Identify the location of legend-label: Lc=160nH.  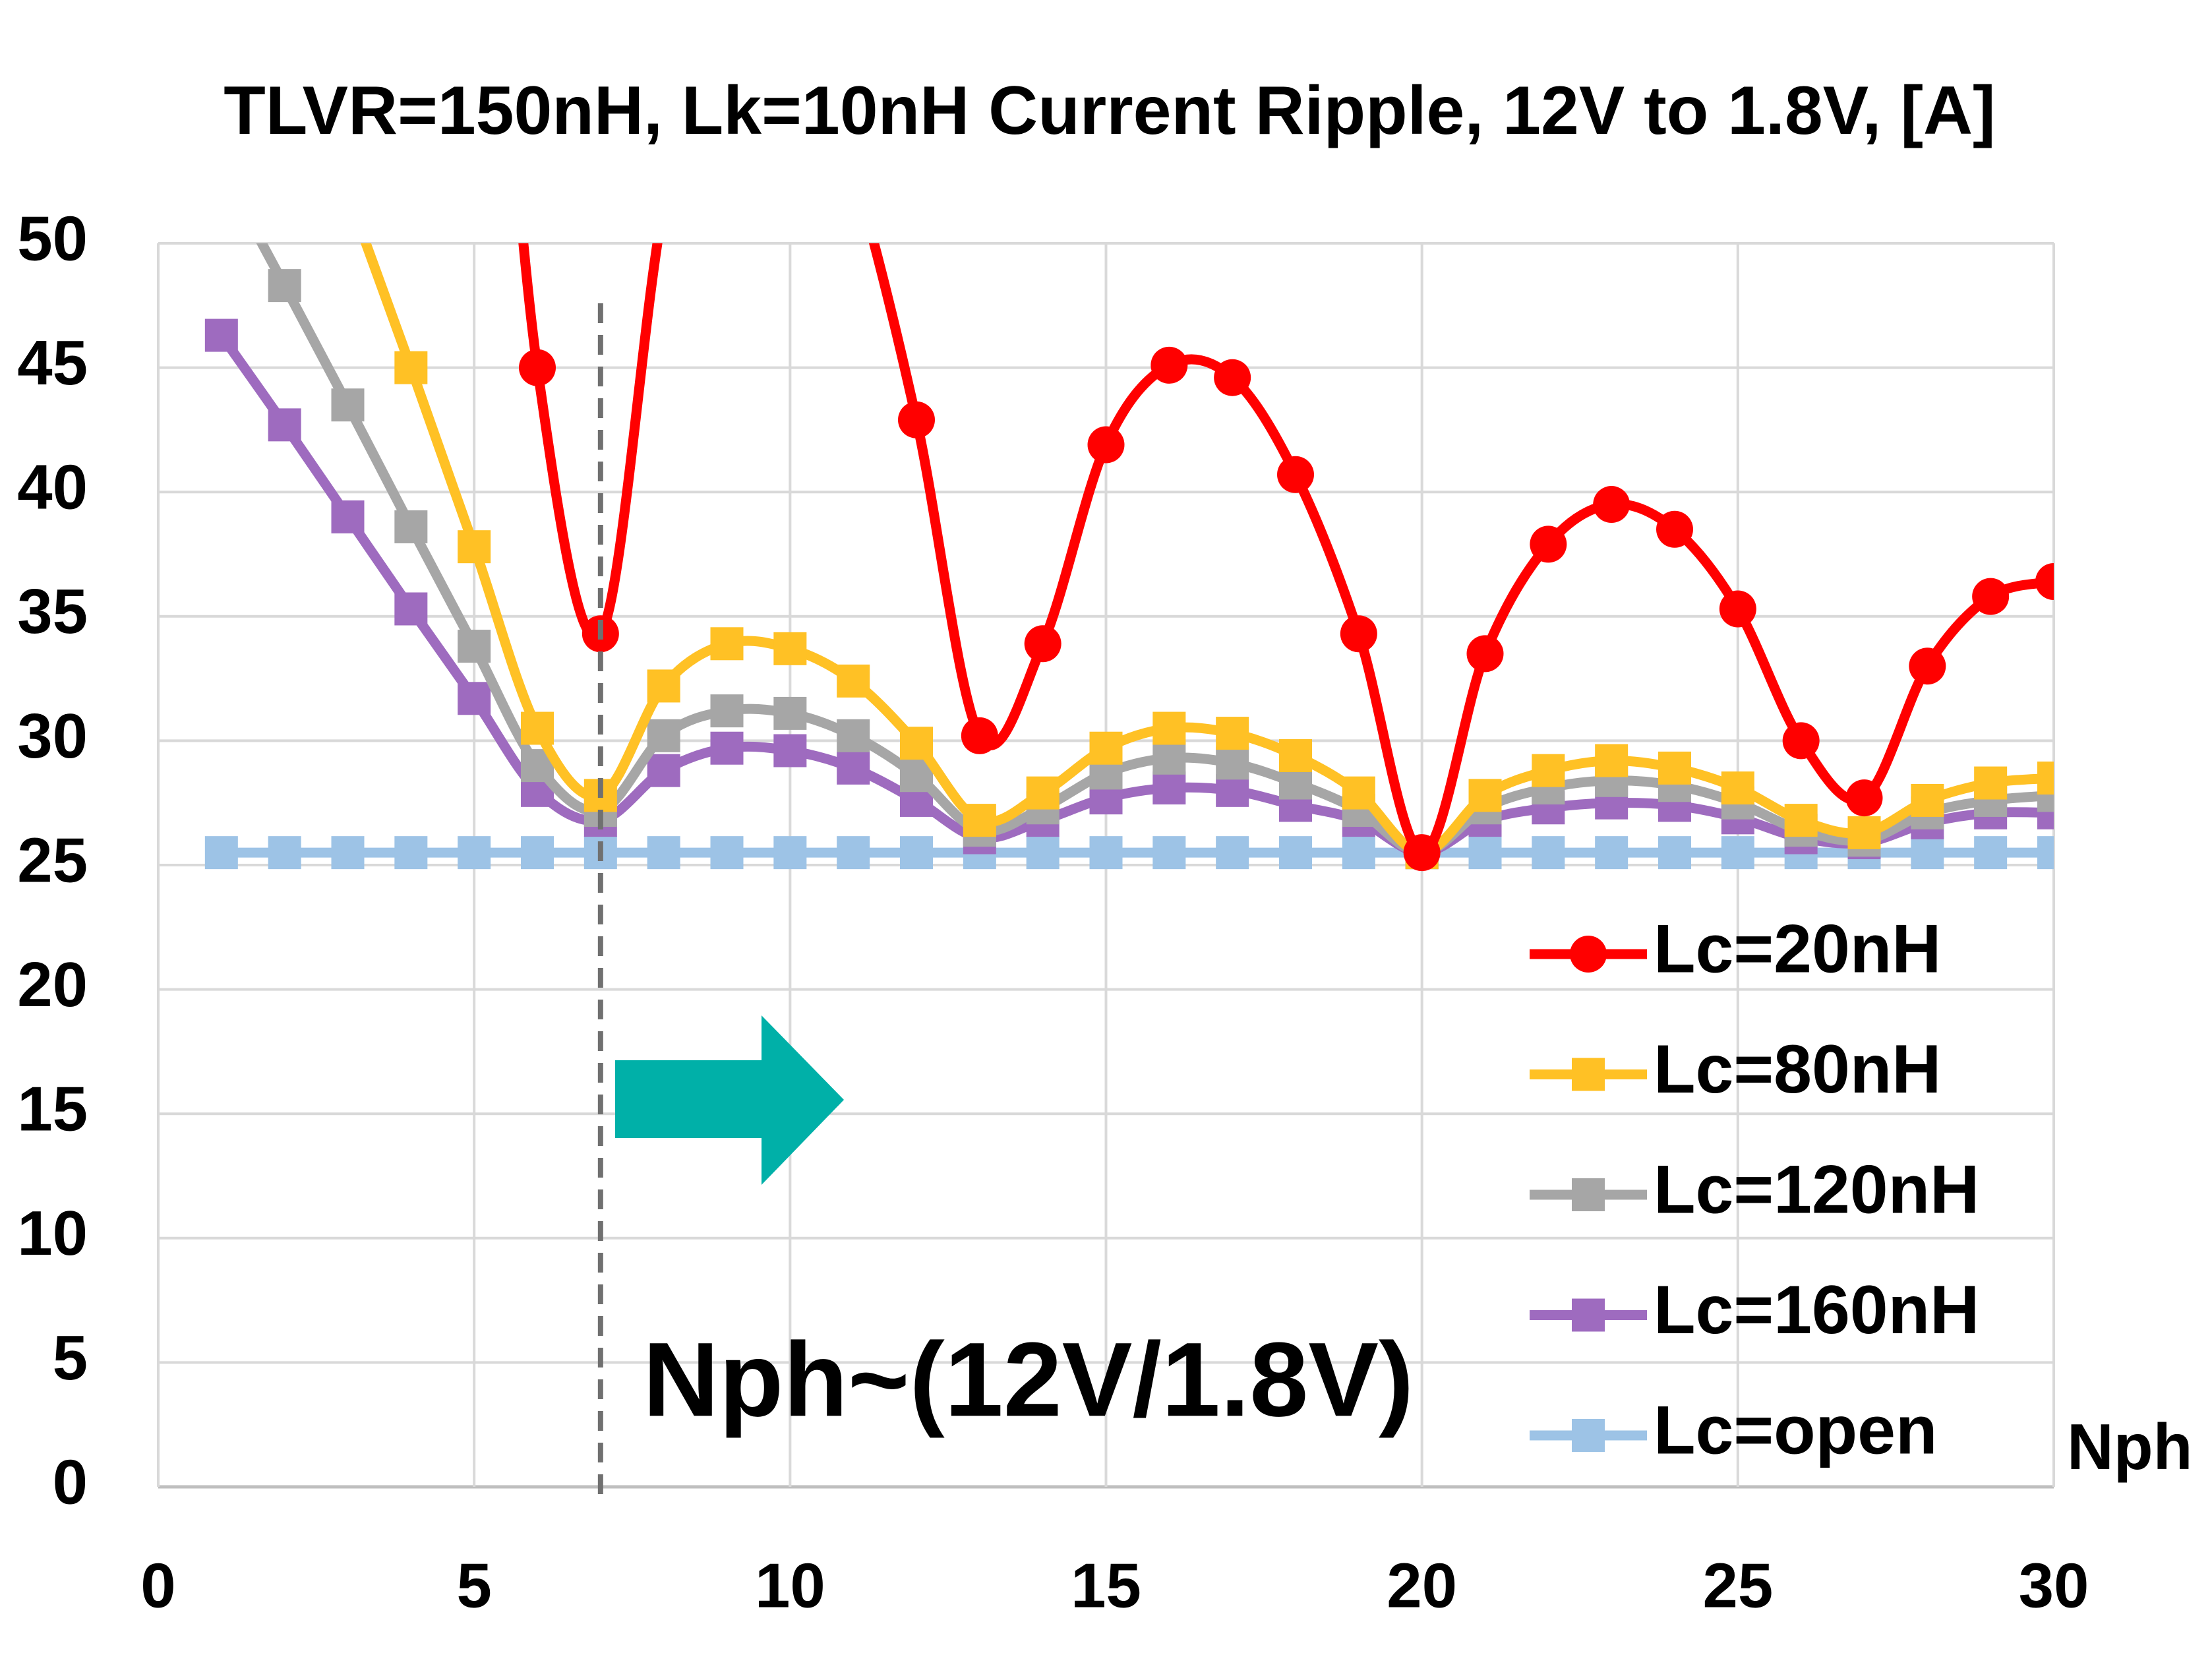
(1816, 1310).